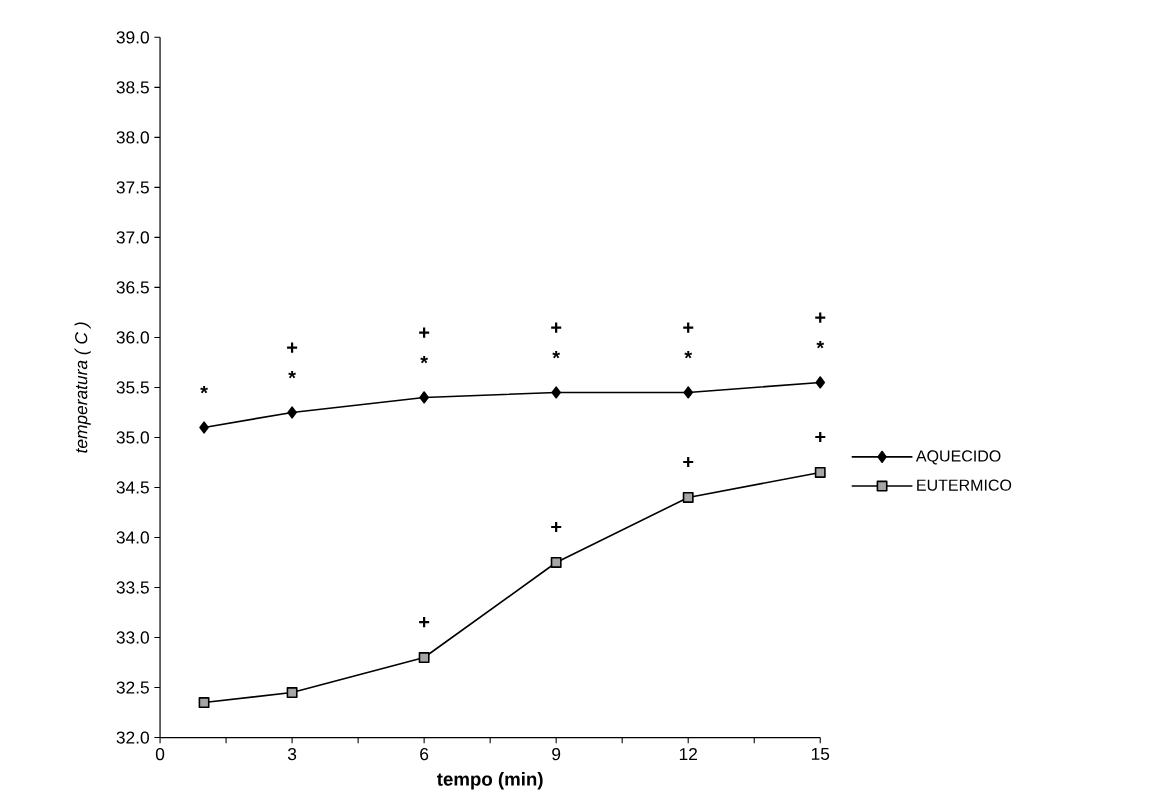 This screenshot has height=807, width=1155. Describe the element at coordinates (82, 387) in the screenshot. I see `y-axis-title: temperatura ( C )` at that location.